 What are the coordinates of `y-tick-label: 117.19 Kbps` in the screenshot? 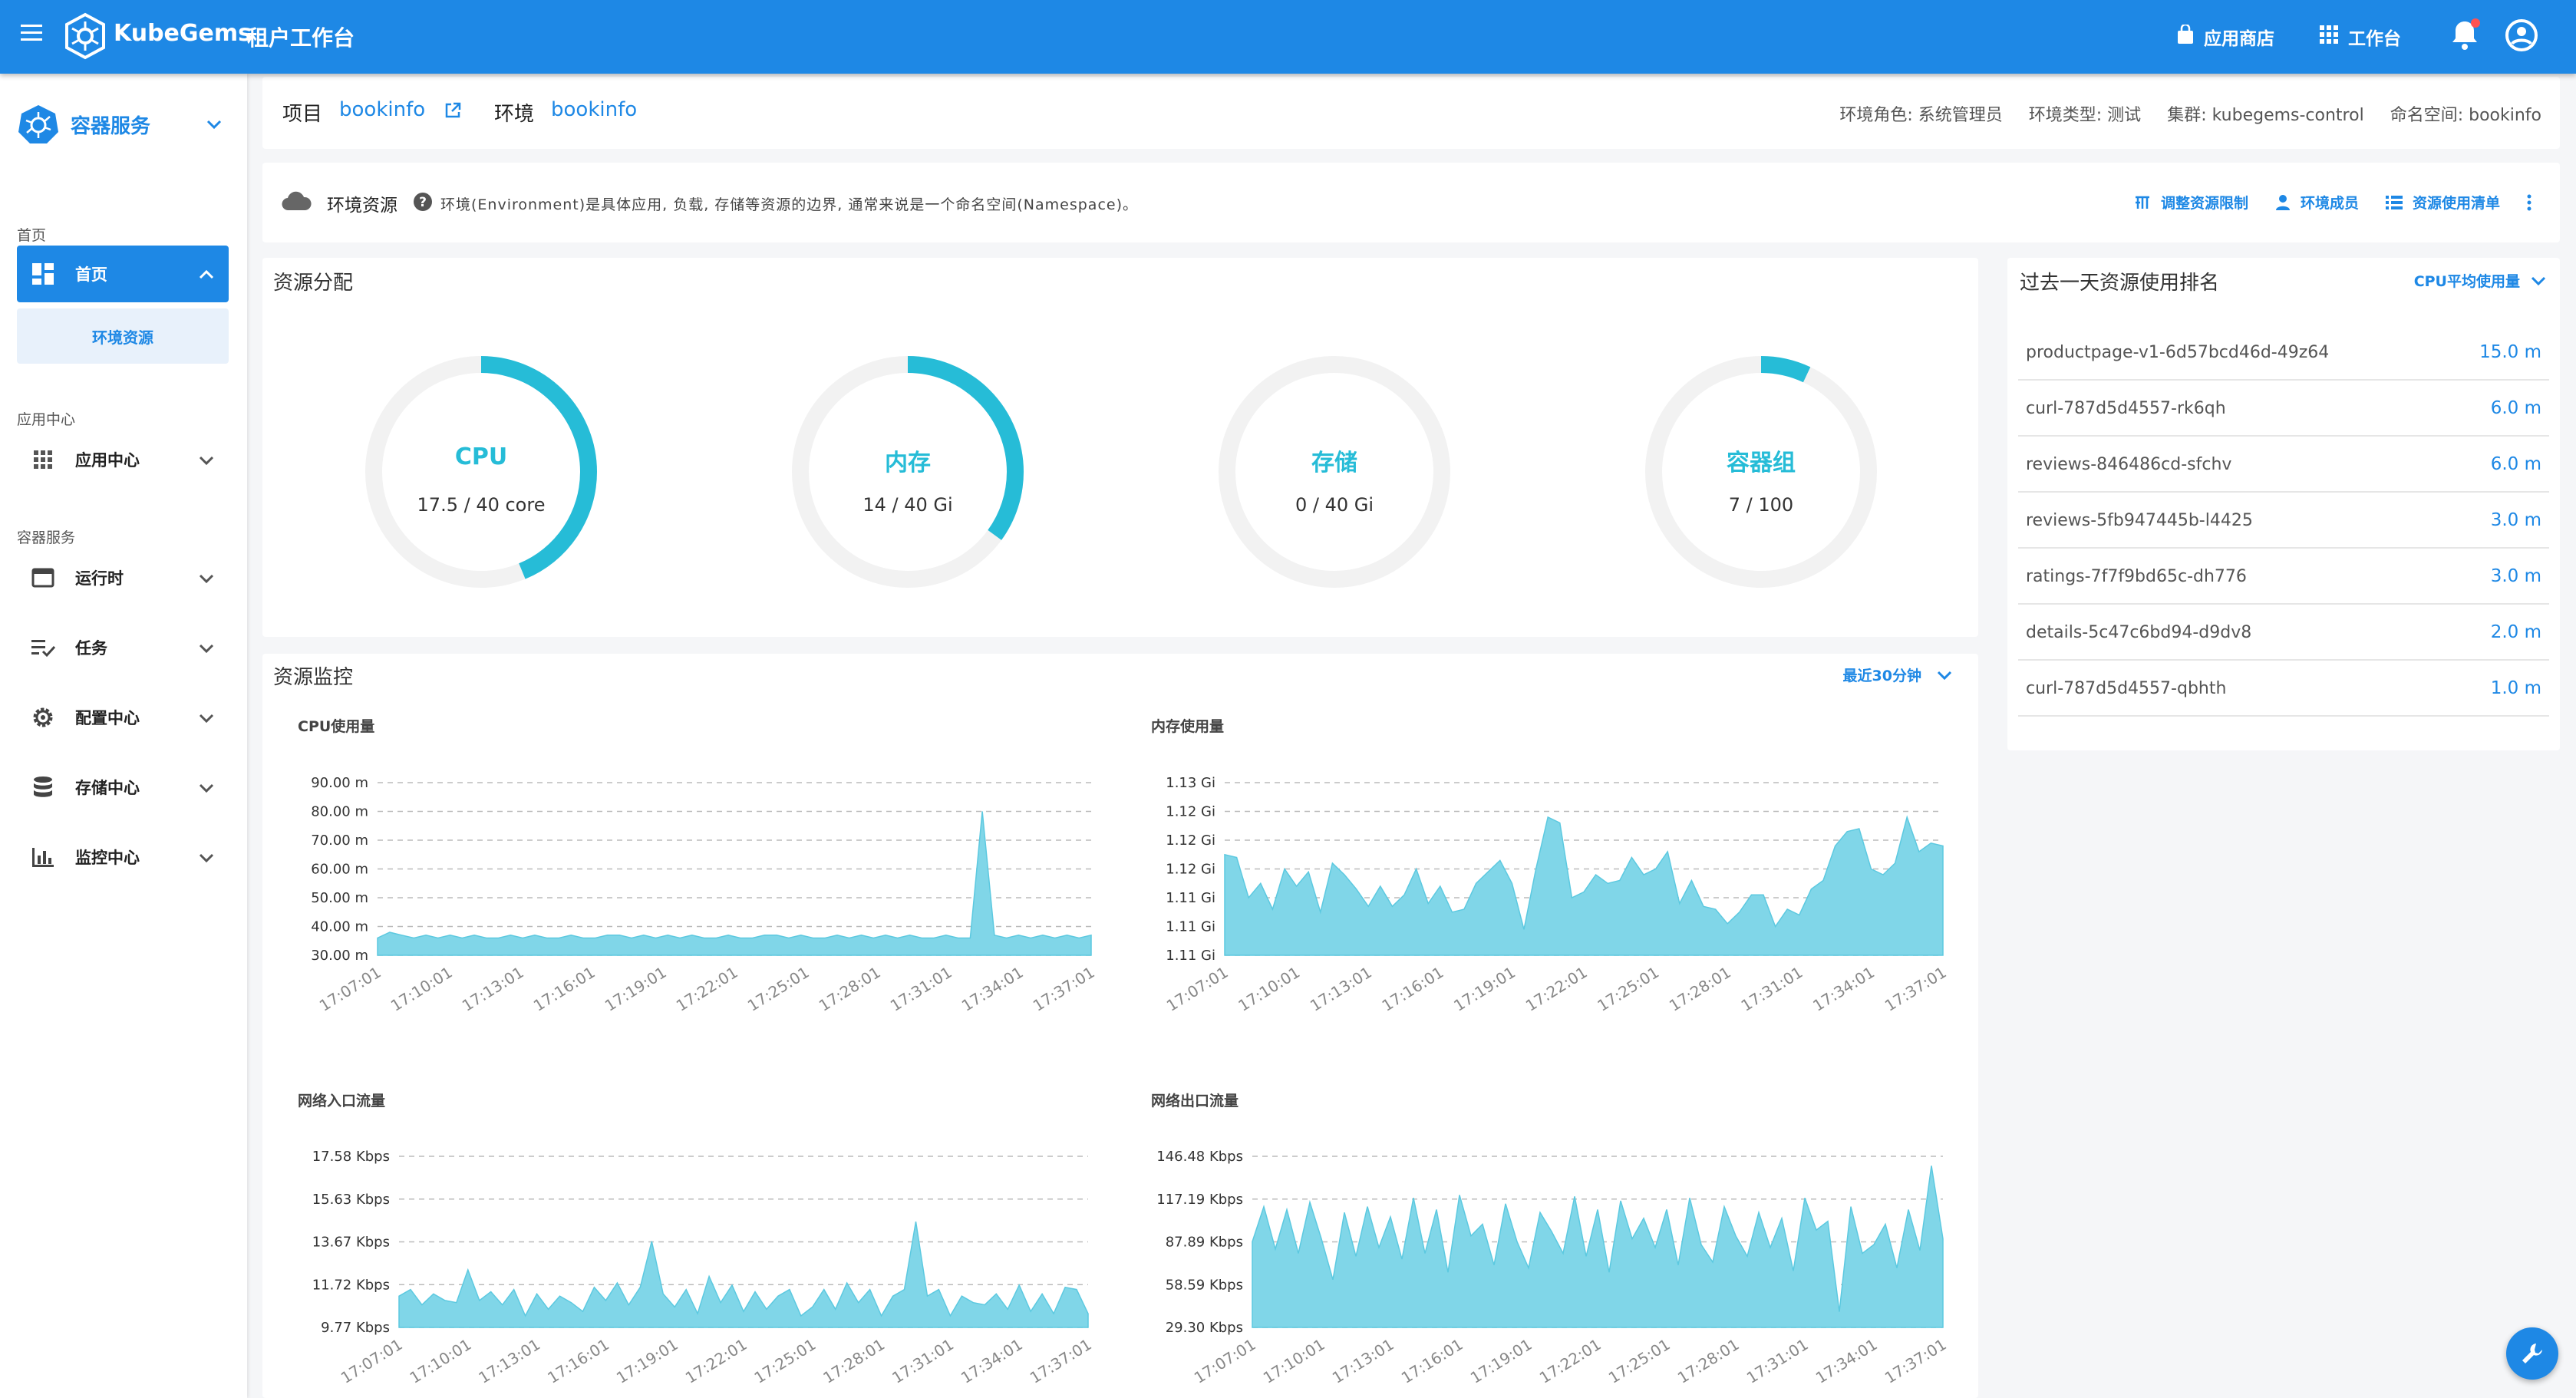 It's located at (1199, 1200).